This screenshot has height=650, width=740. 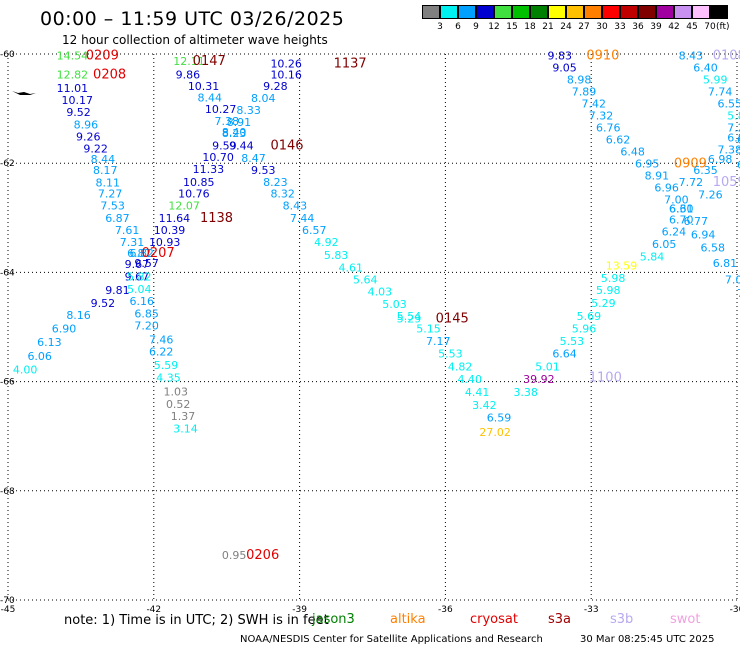 I want to click on legend-label: 6, so click(x=458, y=27).